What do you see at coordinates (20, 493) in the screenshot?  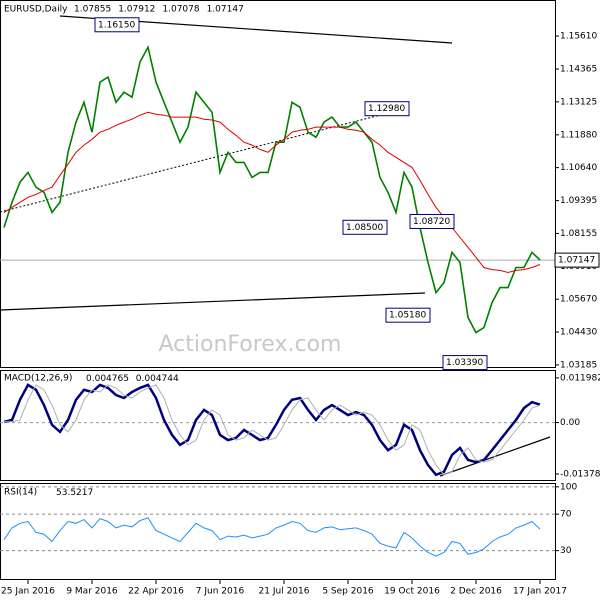 I see `rsi-title: RSI(14)` at bounding box center [20, 493].